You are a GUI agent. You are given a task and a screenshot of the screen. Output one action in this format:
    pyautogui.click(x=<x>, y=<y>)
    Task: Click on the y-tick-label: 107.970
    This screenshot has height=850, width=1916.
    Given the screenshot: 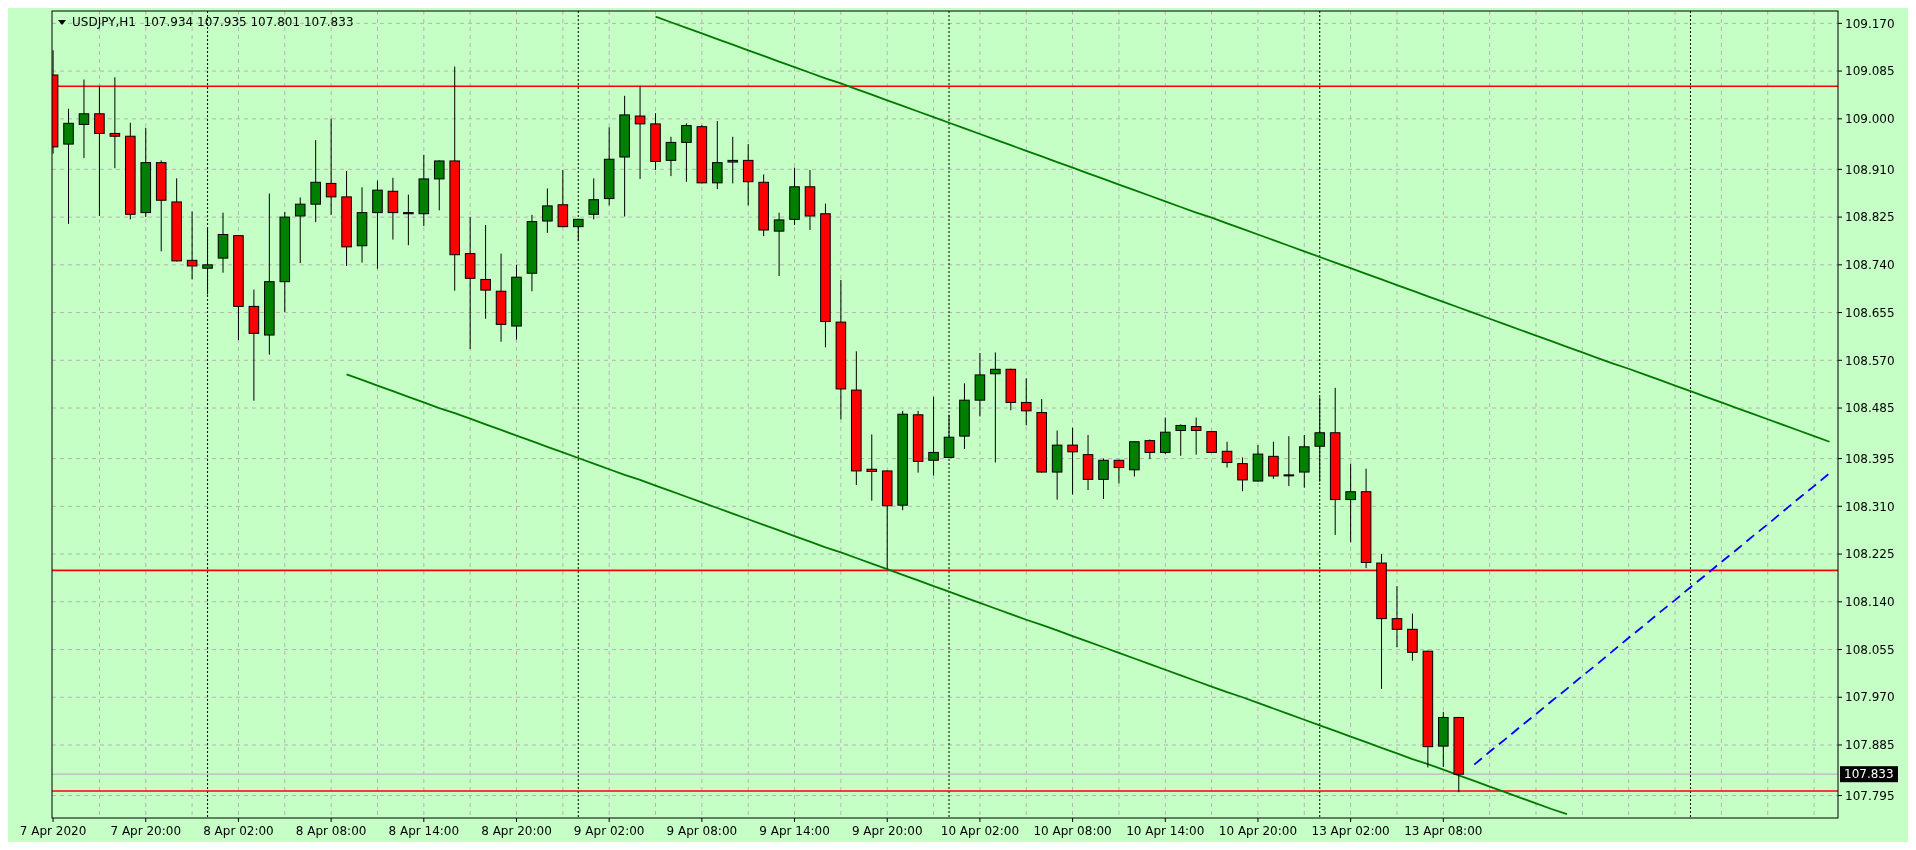 What is the action you would take?
    pyautogui.click(x=1870, y=697)
    